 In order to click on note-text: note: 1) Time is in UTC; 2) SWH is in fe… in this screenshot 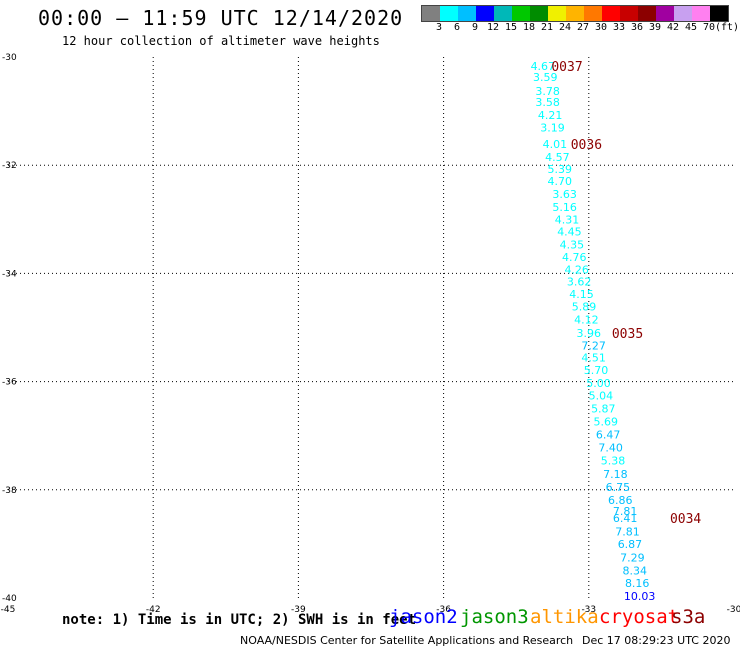, I will do `click(239, 620)`.